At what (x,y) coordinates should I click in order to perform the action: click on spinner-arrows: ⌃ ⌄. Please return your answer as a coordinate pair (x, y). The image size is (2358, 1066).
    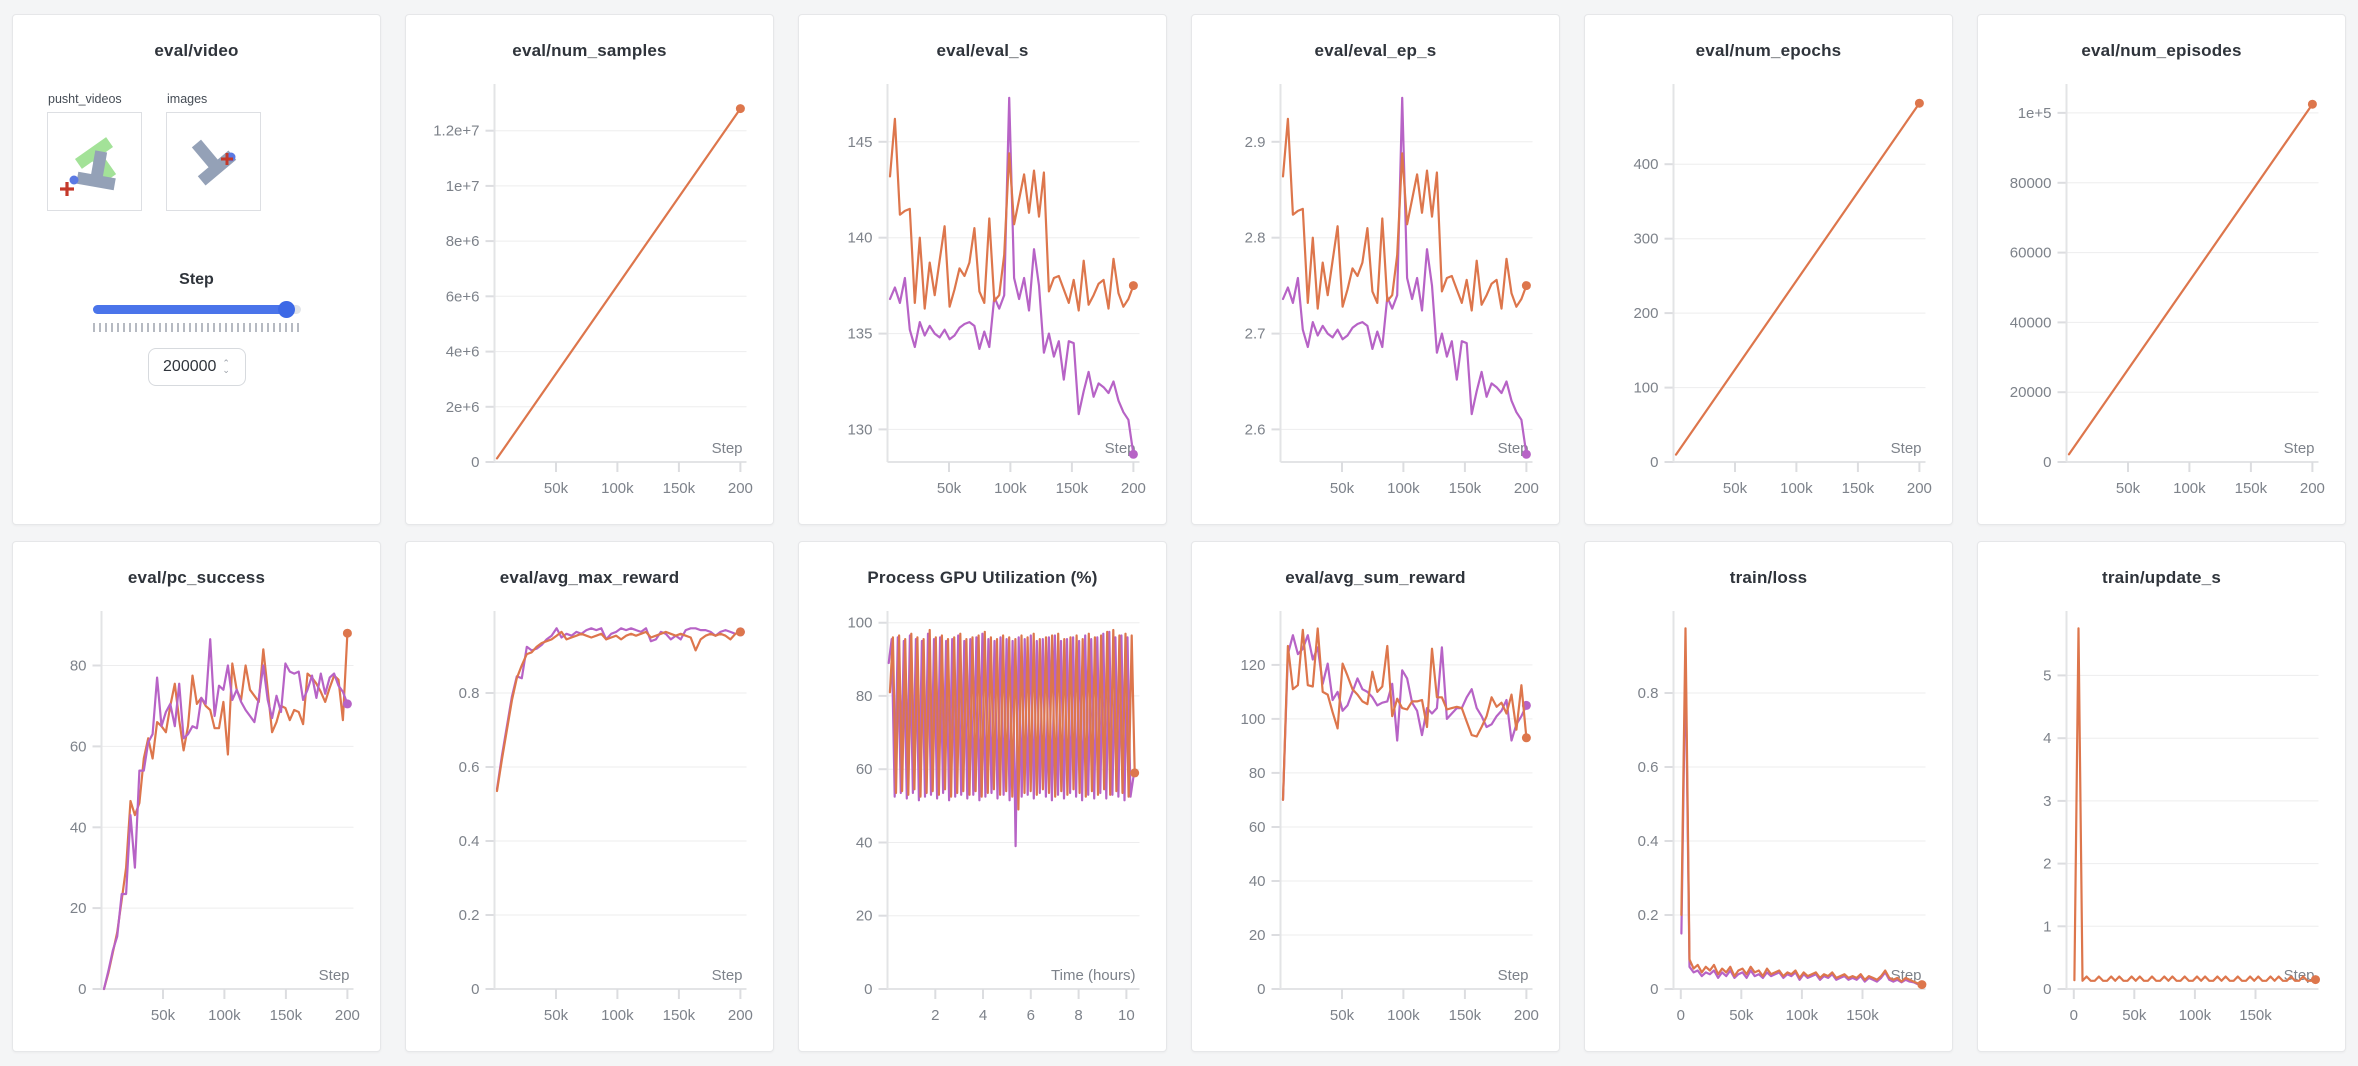
    Looking at the image, I should click on (226, 367).